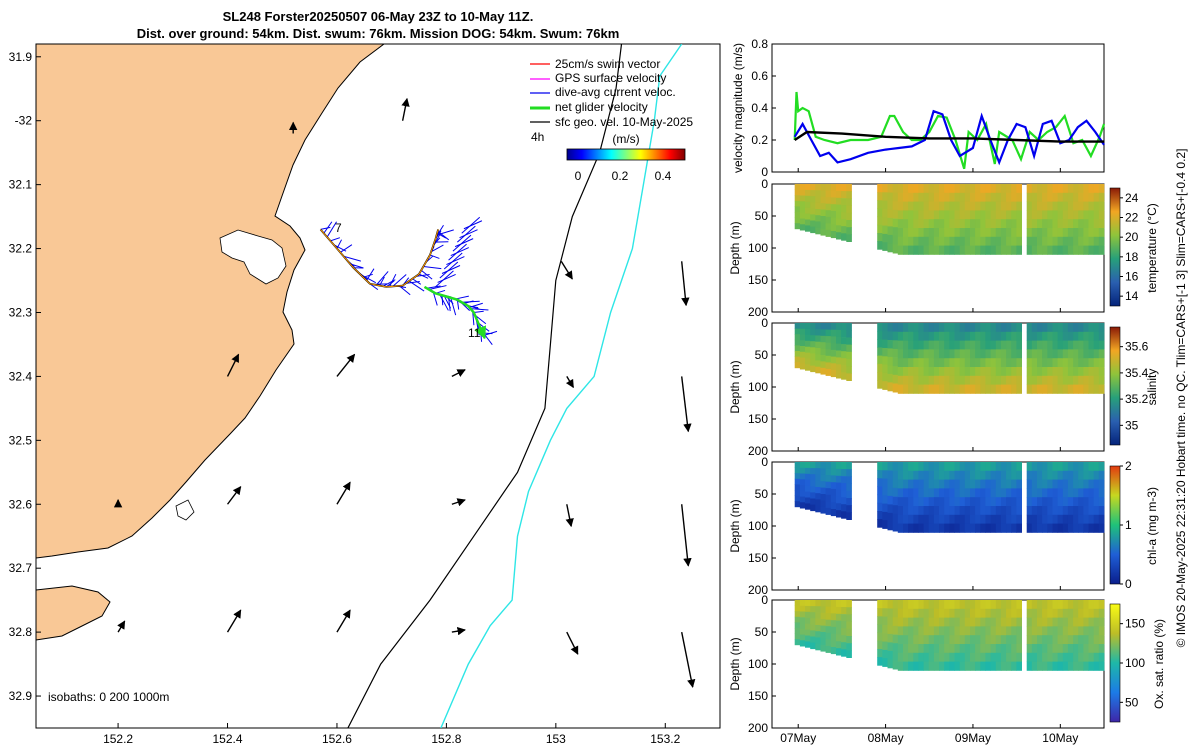 This screenshot has width=1200, height=750. Describe the element at coordinates (228, 739) in the screenshot. I see `map-x-tick-label: 152.4` at that location.